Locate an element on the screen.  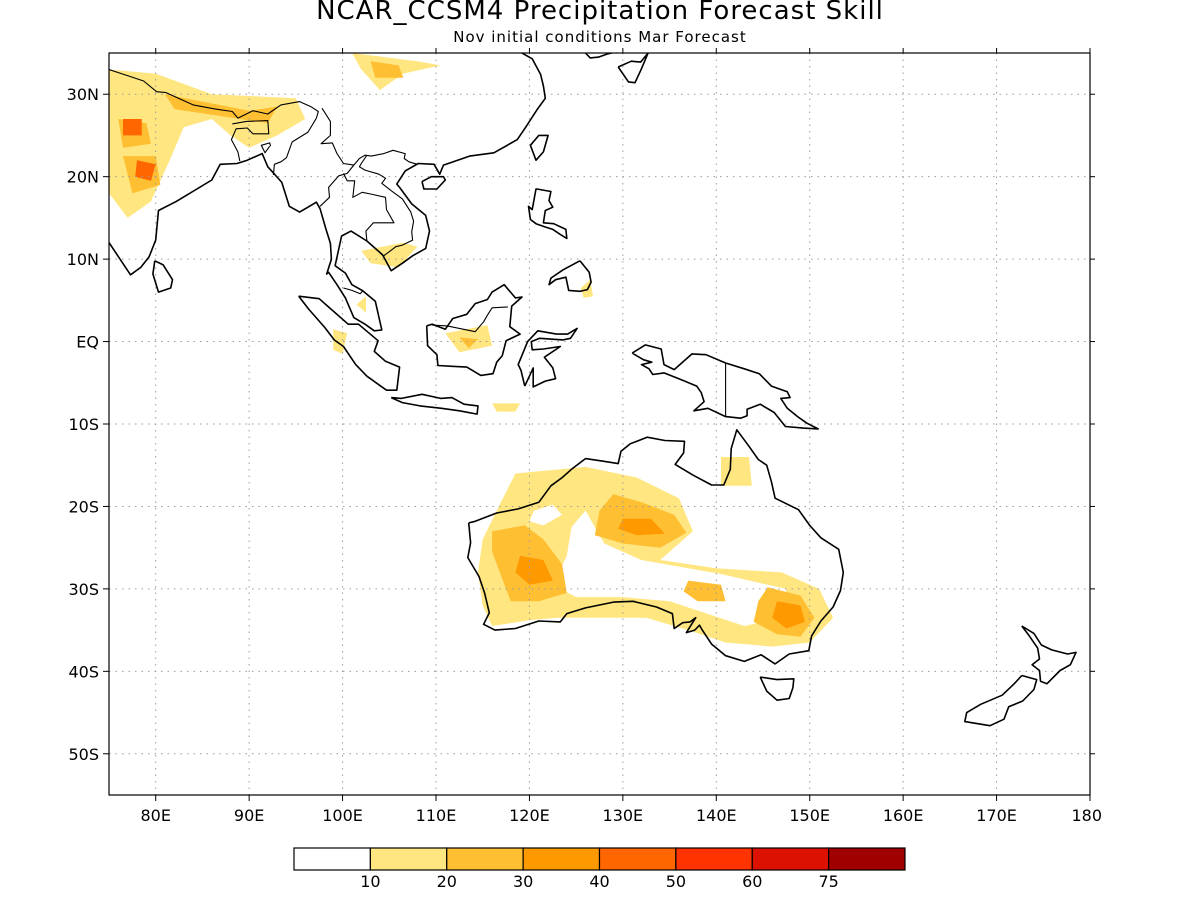
y-tick-label: 30S is located at coordinates (83, 589).